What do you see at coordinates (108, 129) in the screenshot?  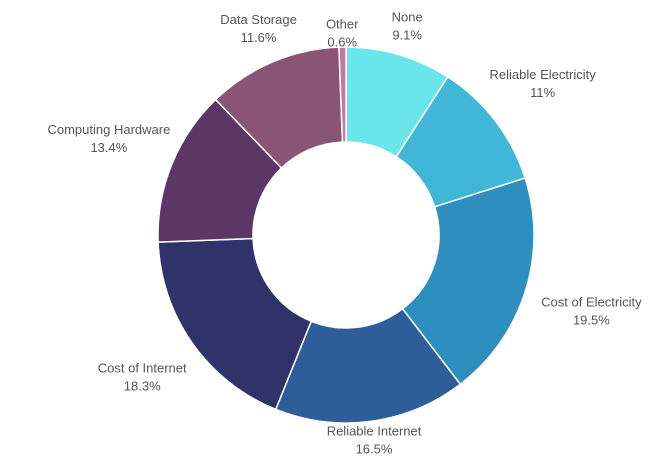 I see `slice-label: Computing Hardware` at bounding box center [108, 129].